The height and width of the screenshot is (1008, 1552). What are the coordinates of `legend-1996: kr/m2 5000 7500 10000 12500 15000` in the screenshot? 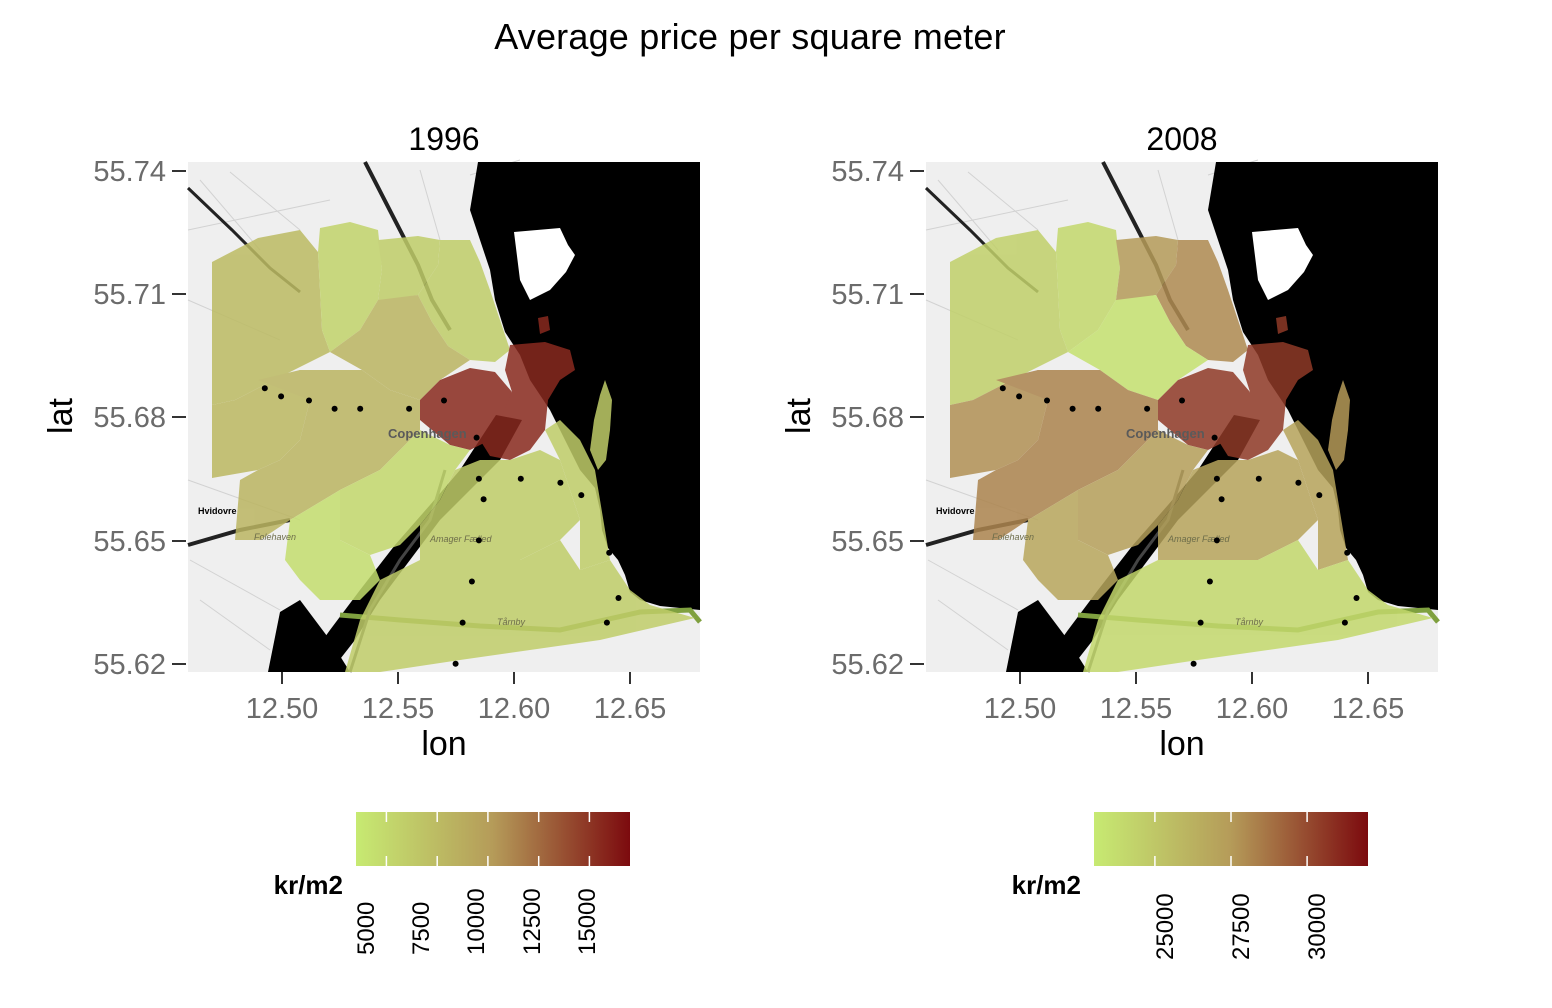 It's located at (452, 883).